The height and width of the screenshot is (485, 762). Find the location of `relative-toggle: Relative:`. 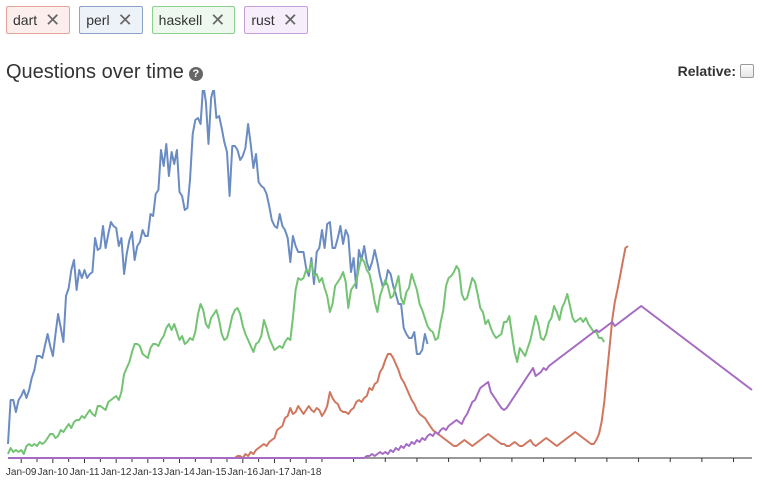

relative-toggle: Relative: is located at coordinates (716, 71).